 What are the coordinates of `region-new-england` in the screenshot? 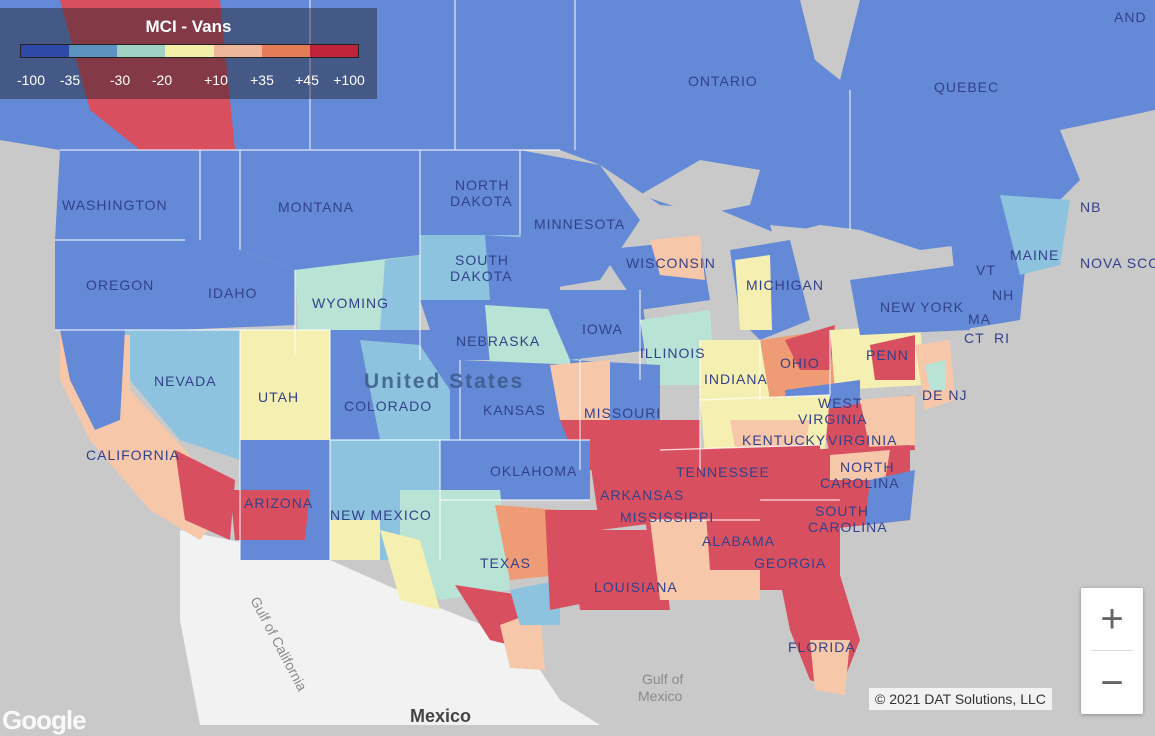 It's located at (990, 275).